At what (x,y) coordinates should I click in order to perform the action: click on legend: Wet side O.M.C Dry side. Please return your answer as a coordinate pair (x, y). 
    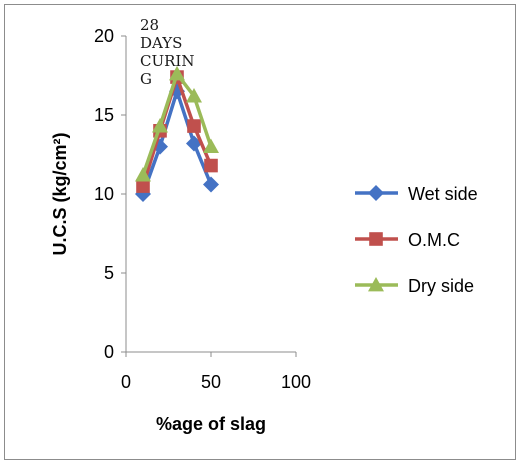
    Looking at the image, I should click on (416, 240).